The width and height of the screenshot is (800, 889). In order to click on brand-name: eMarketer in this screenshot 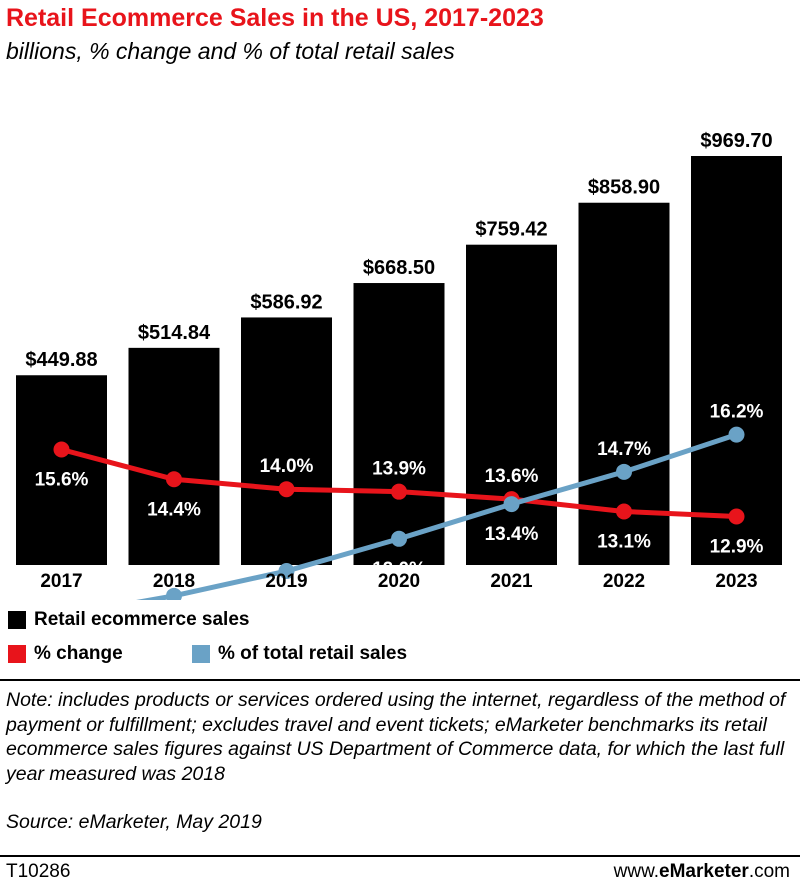, I will do `click(704, 871)`.